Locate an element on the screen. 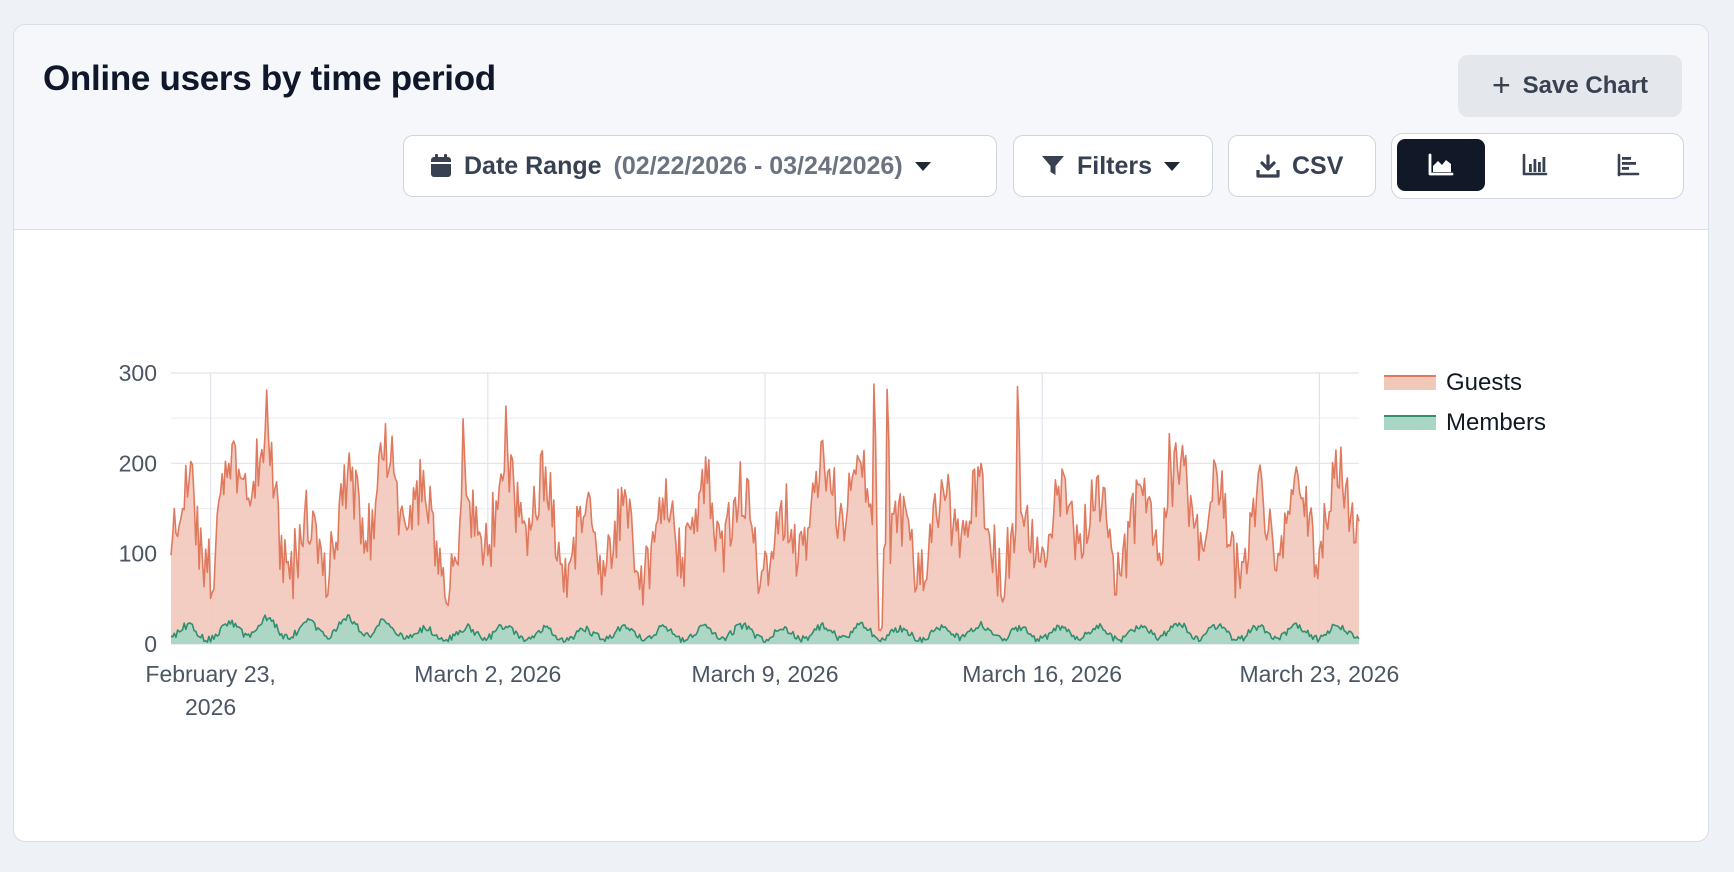 Image resolution: width=1734 pixels, height=872 pixels. bar-chart-view-button is located at coordinates (1535, 165).